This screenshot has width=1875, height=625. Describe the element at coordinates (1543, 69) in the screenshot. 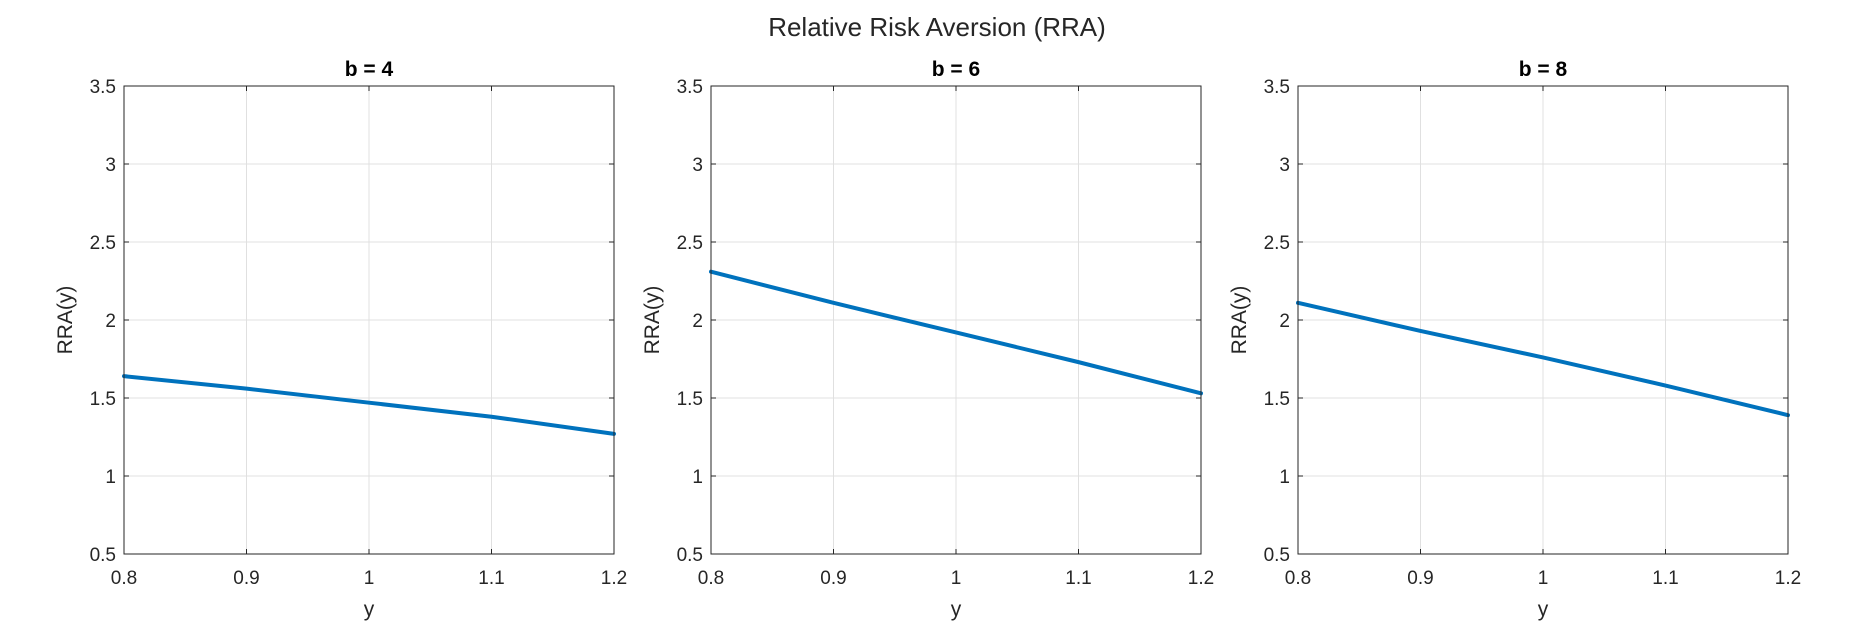

I see `subplot-title: b = 8` at that location.